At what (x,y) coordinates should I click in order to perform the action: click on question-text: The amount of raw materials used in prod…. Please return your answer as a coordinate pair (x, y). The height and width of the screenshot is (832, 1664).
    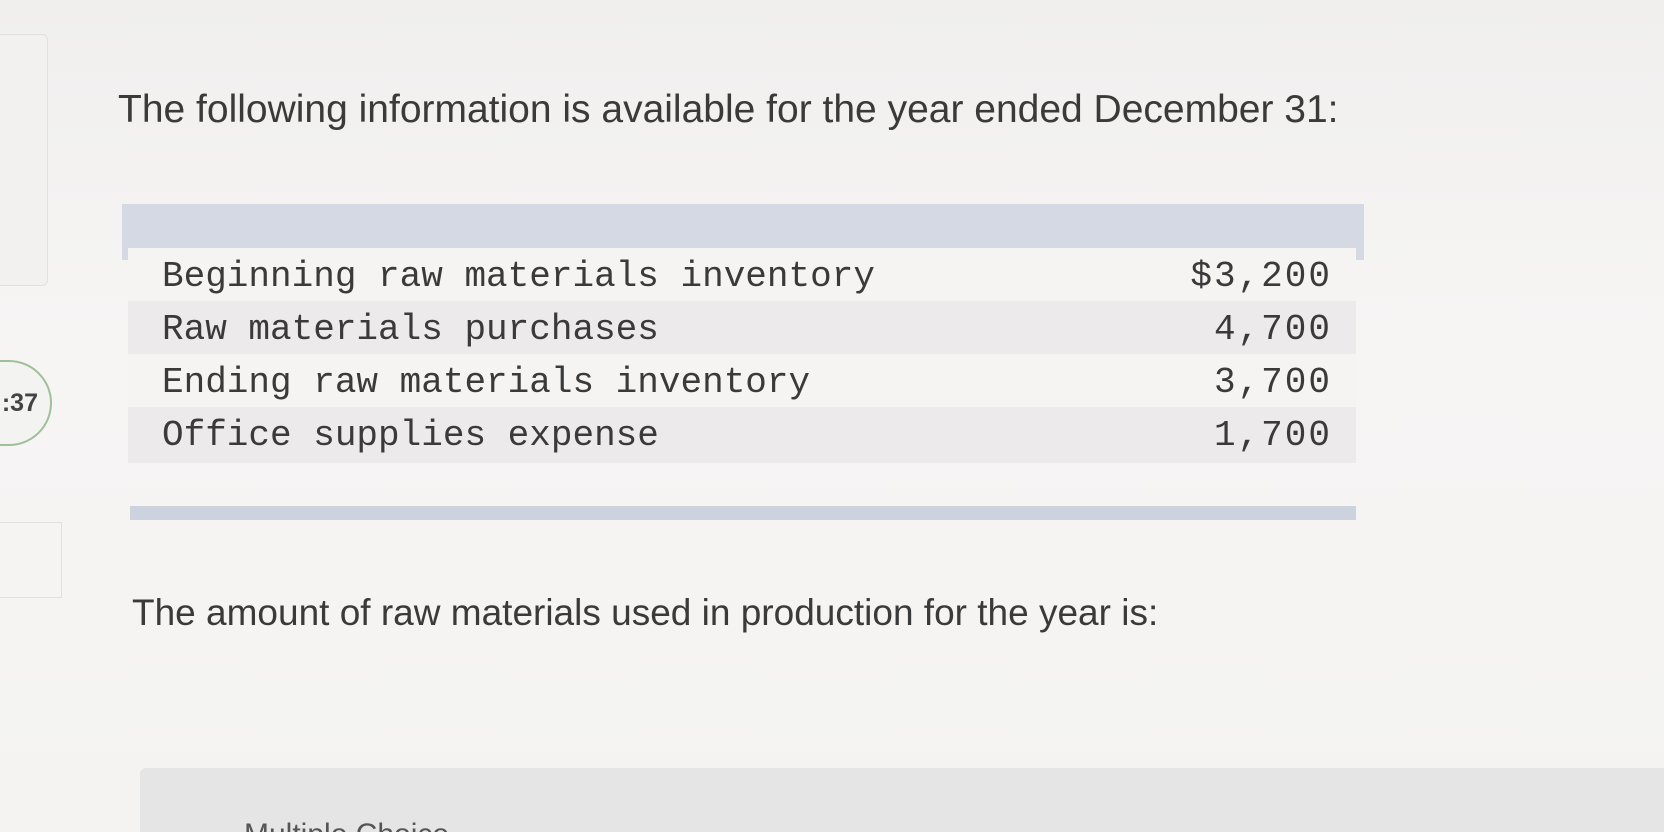
    Looking at the image, I should click on (645, 612).